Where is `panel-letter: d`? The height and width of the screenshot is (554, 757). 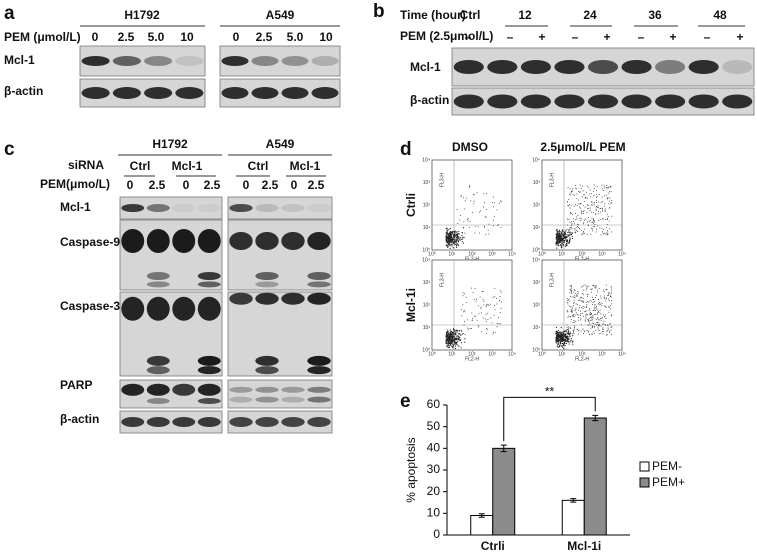
panel-letter: d is located at coordinates (406, 149).